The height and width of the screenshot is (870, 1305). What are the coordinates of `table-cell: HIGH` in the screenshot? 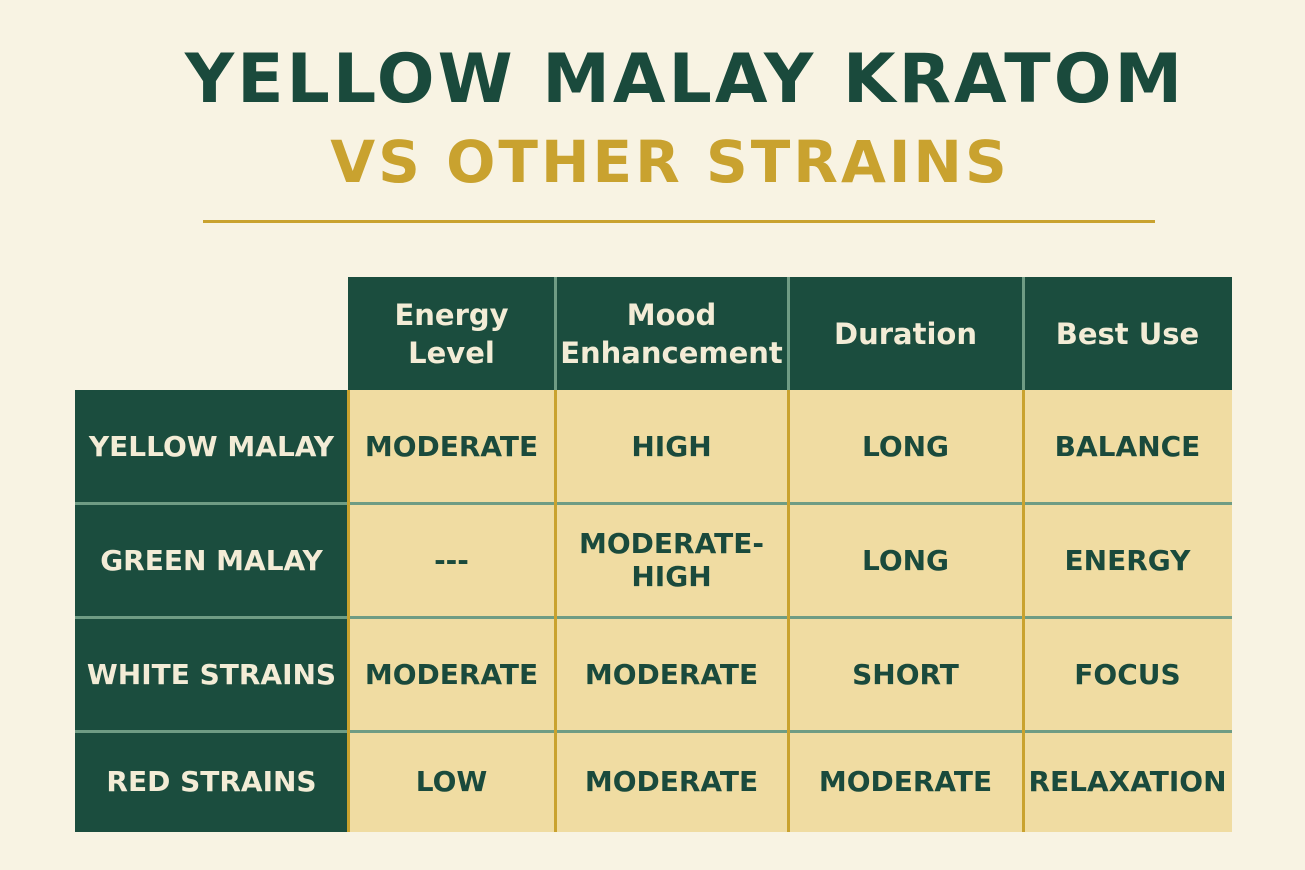 It's located at (671, 446).